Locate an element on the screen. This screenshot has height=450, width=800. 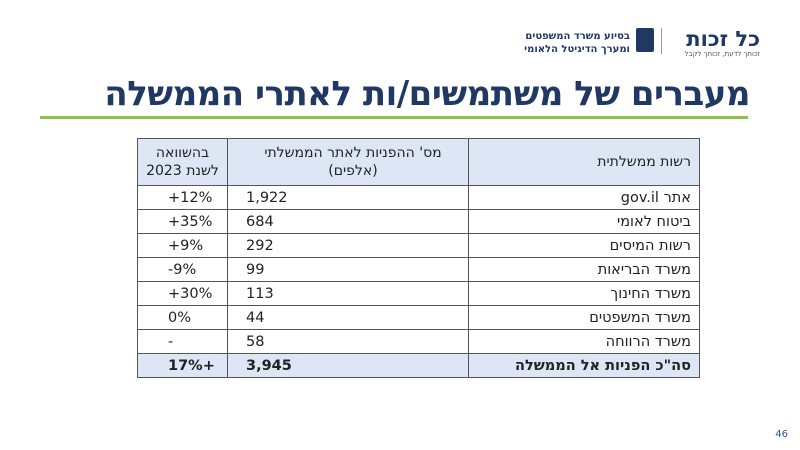
table-cell: 58 is located at coordinates (348, 341).